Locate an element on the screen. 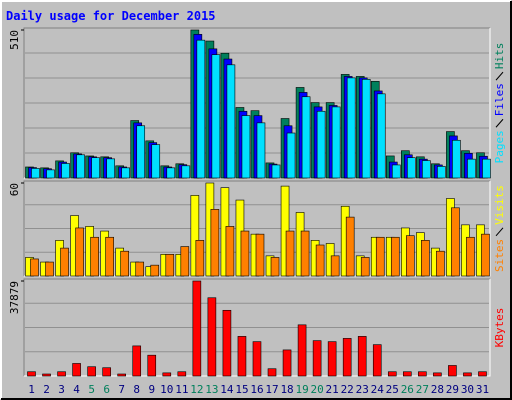 This screenshot has height=400, width=512. x-tick-label: 11 is located at coordinates (181, 389).